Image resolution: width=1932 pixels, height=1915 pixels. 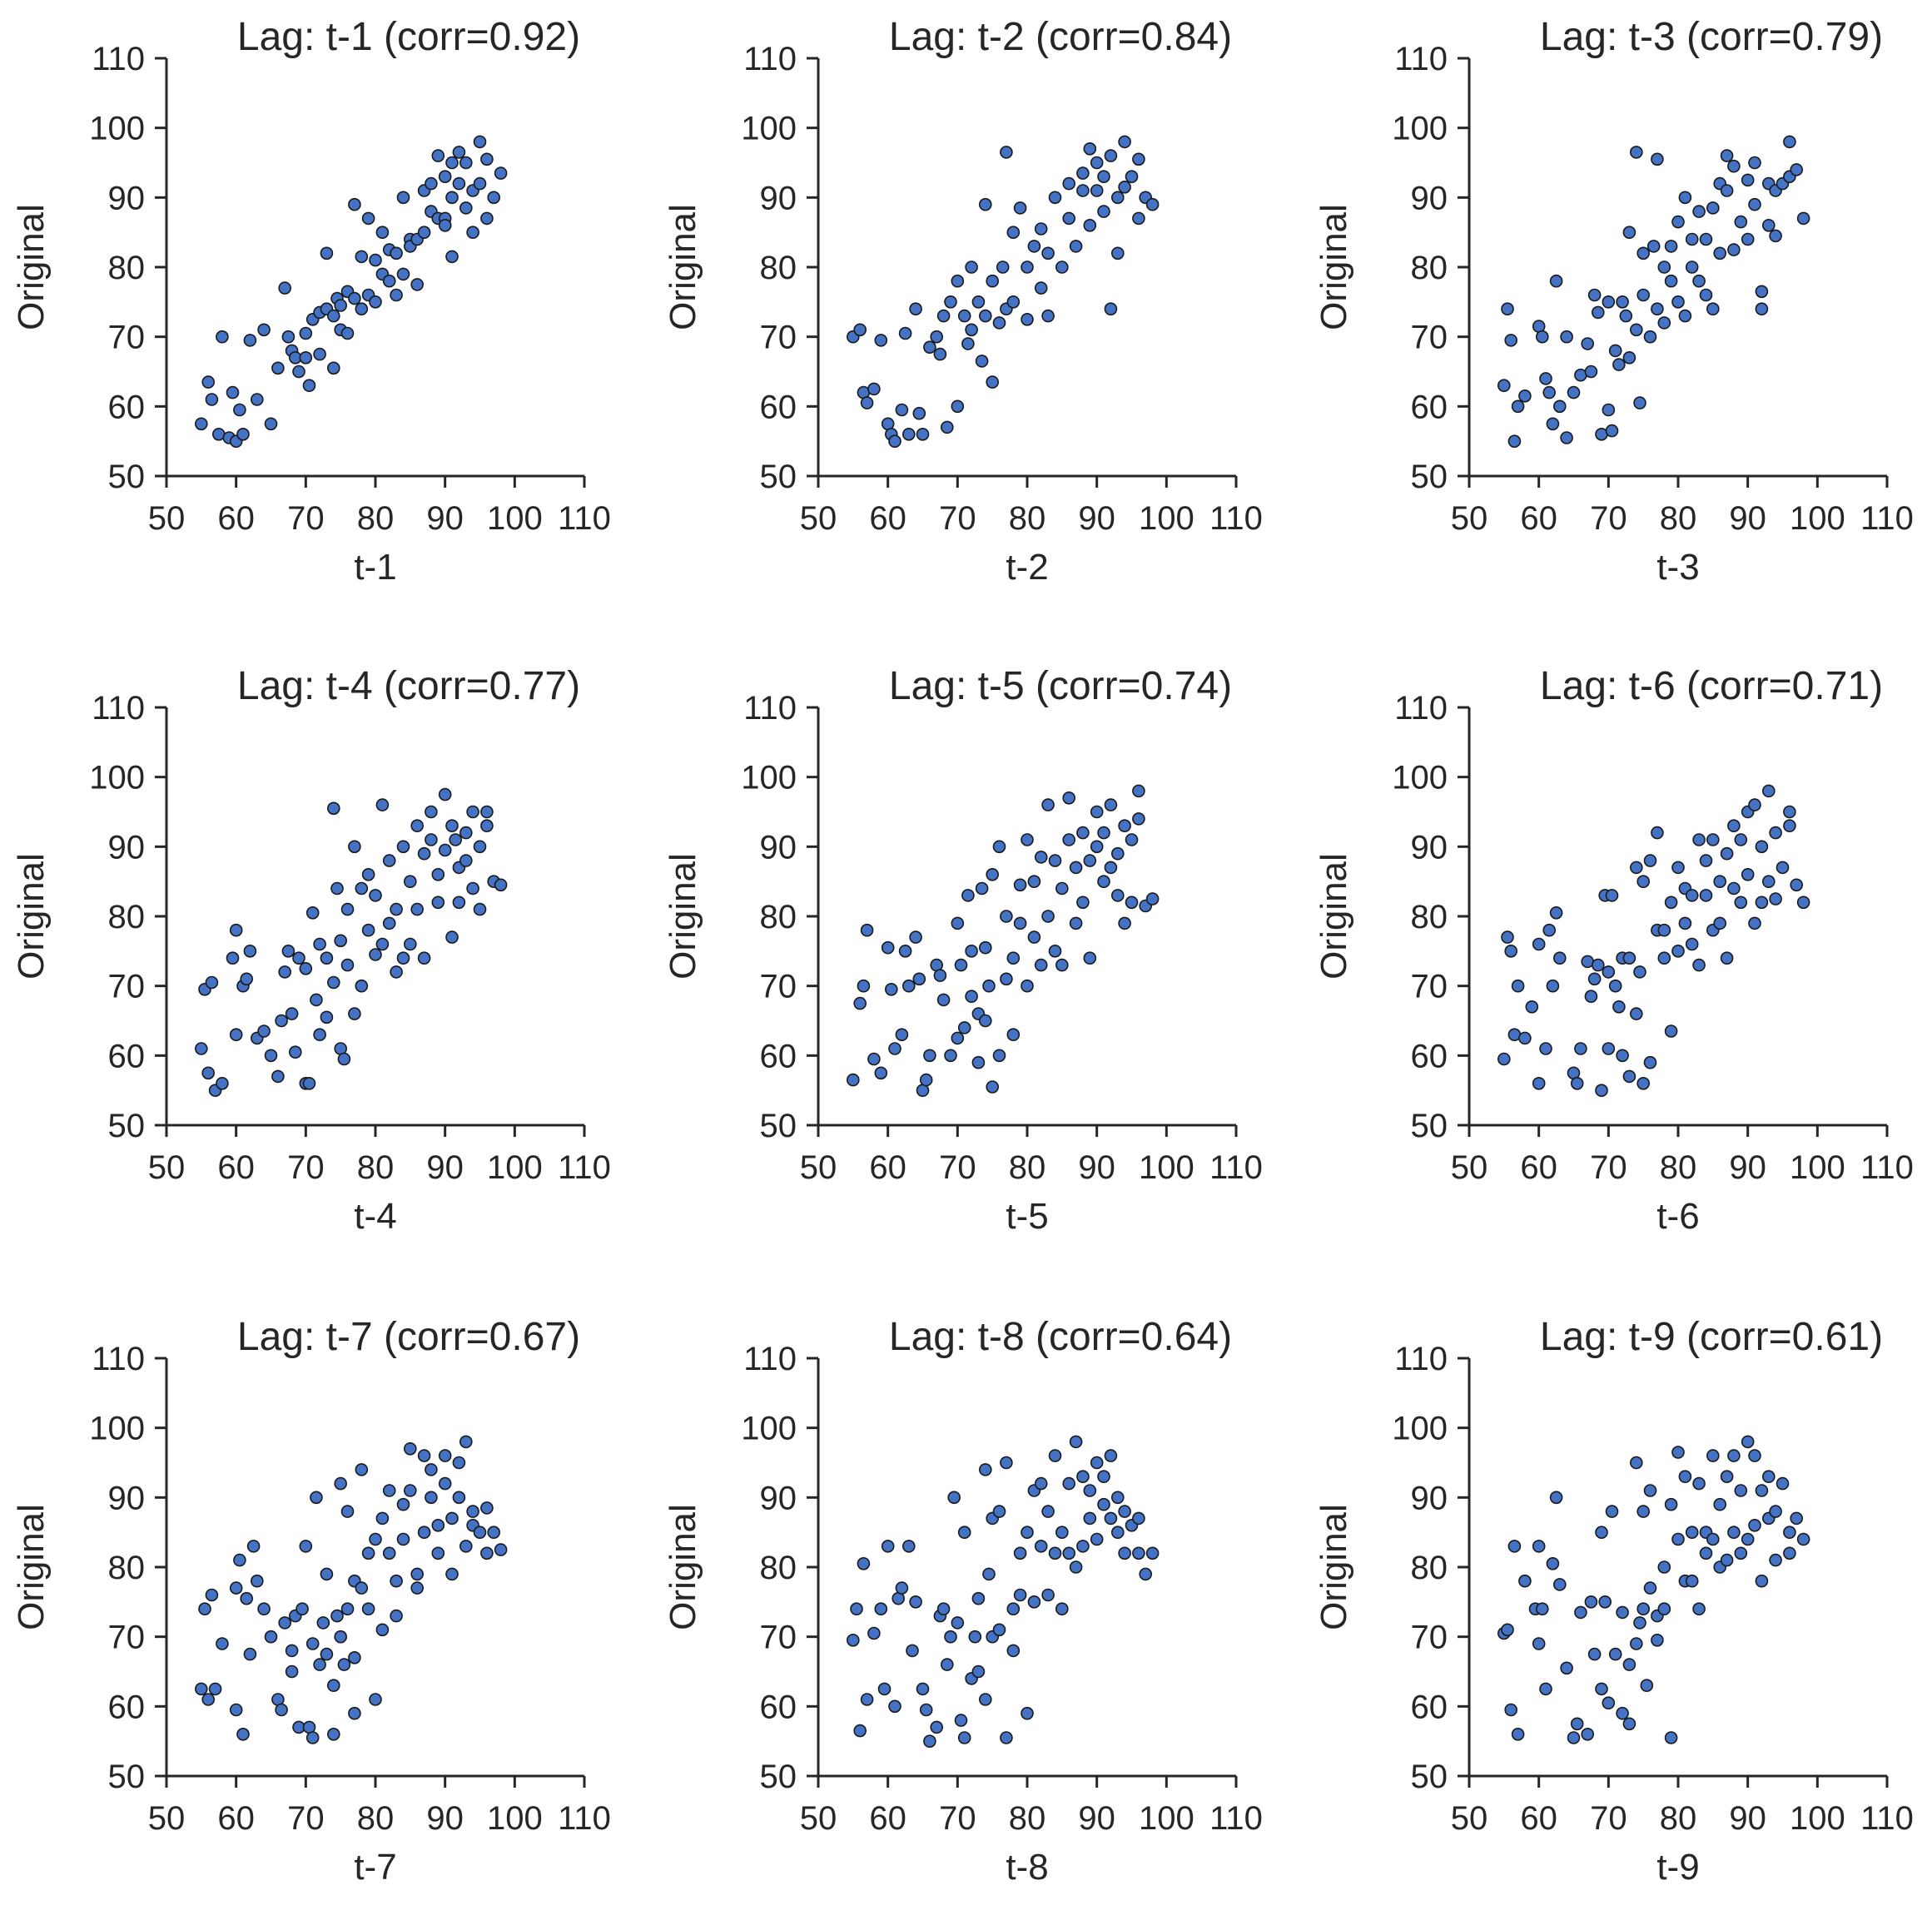 I want to click on x-tick-label: 80, so click(x=1027, y=519).